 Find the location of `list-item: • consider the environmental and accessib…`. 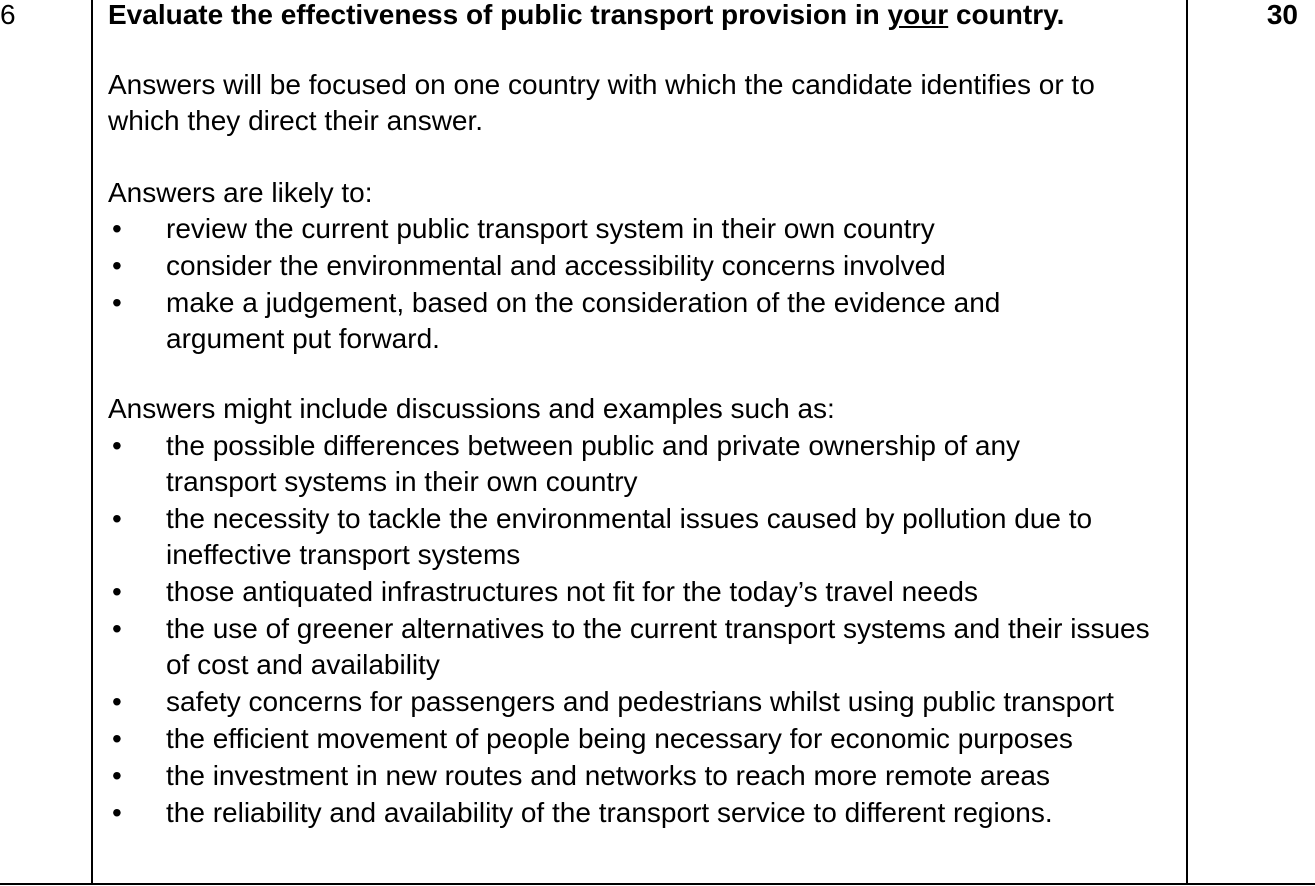

list-item: • consider the environmental and accessib… is located at coordinates (643, 266).